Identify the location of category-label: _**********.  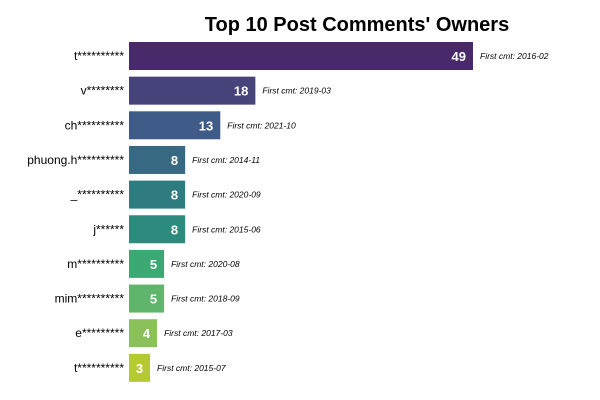
(97, 195).